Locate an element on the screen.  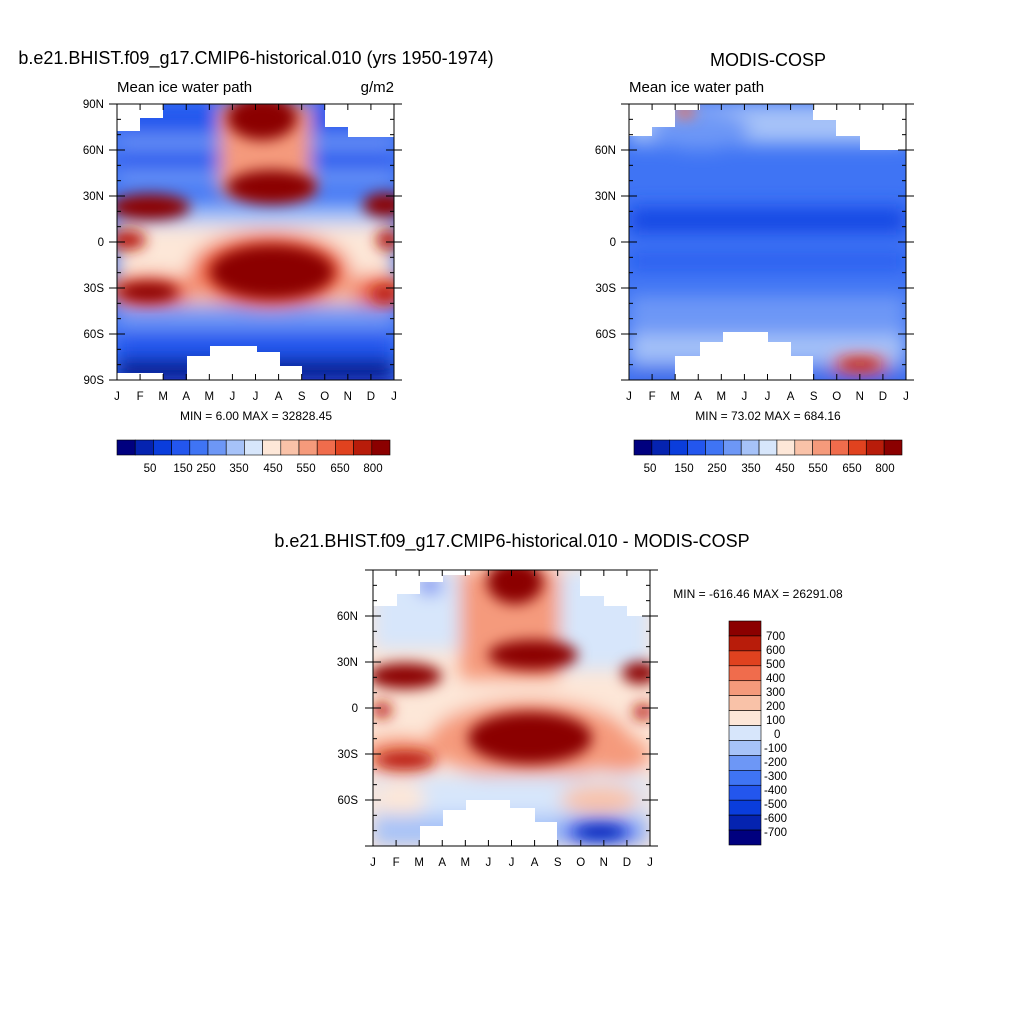
panel-model-colorbar-labels: 50 150 250 350 450 550 650 800 is located at coordinates (263, 469).